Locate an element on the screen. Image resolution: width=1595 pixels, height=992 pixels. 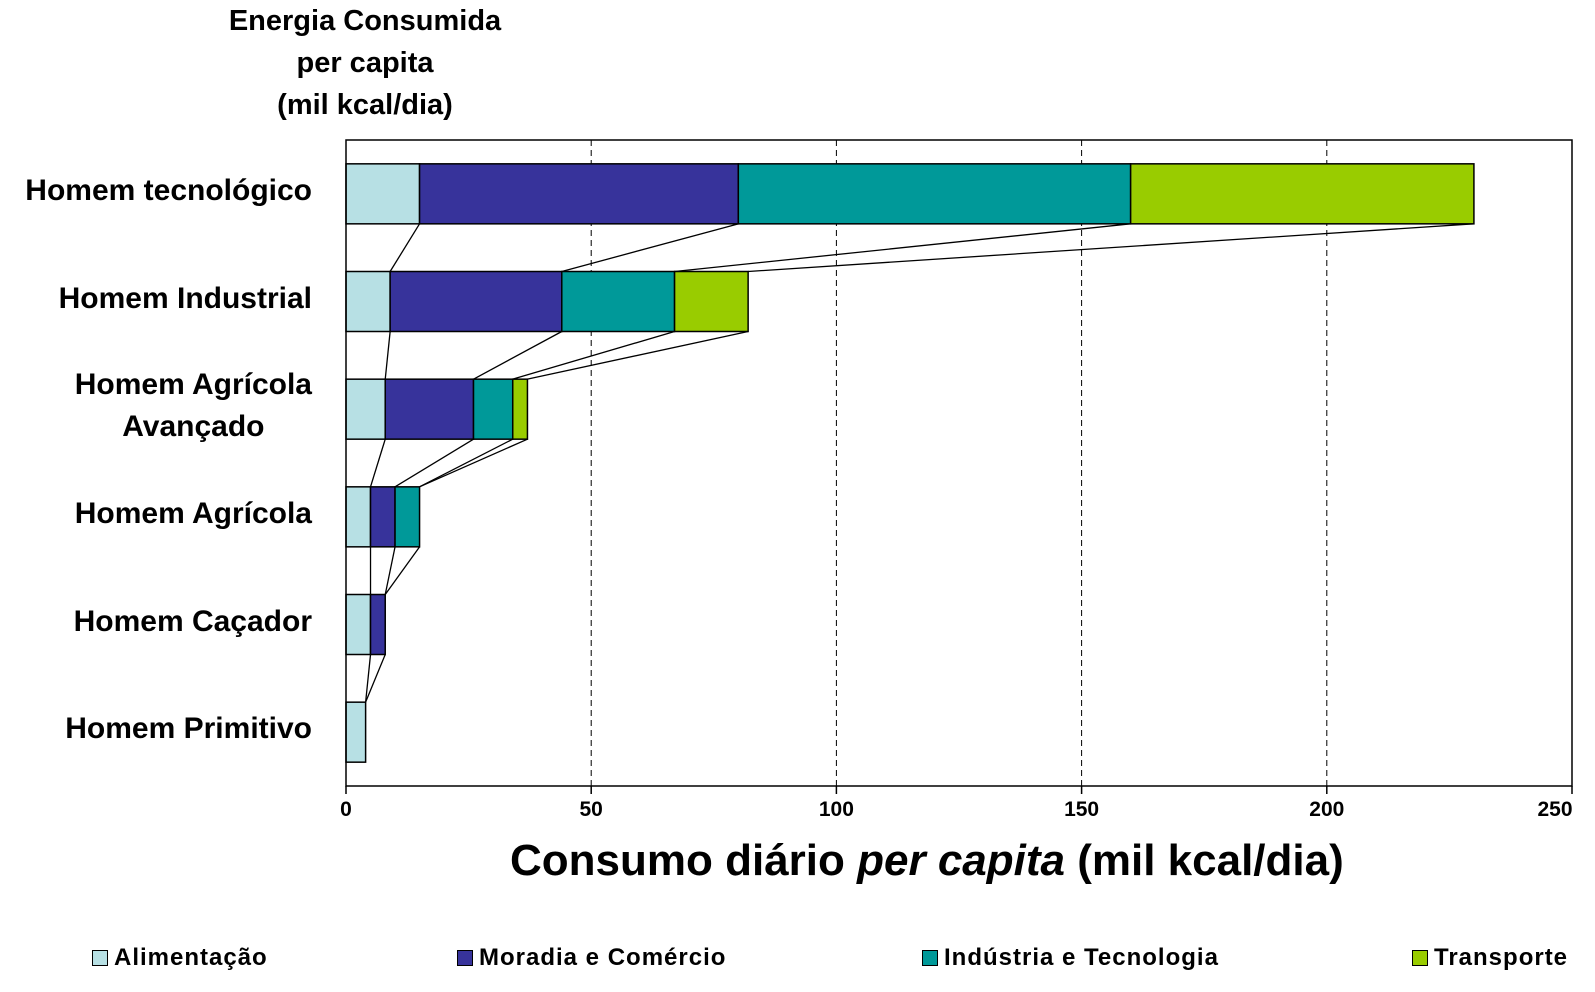
x-tick-label: 0 is located at coordinates (346, 809).